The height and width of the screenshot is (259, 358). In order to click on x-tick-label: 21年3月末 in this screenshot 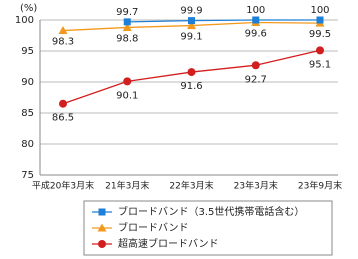, I will do `click(127, 186)`.